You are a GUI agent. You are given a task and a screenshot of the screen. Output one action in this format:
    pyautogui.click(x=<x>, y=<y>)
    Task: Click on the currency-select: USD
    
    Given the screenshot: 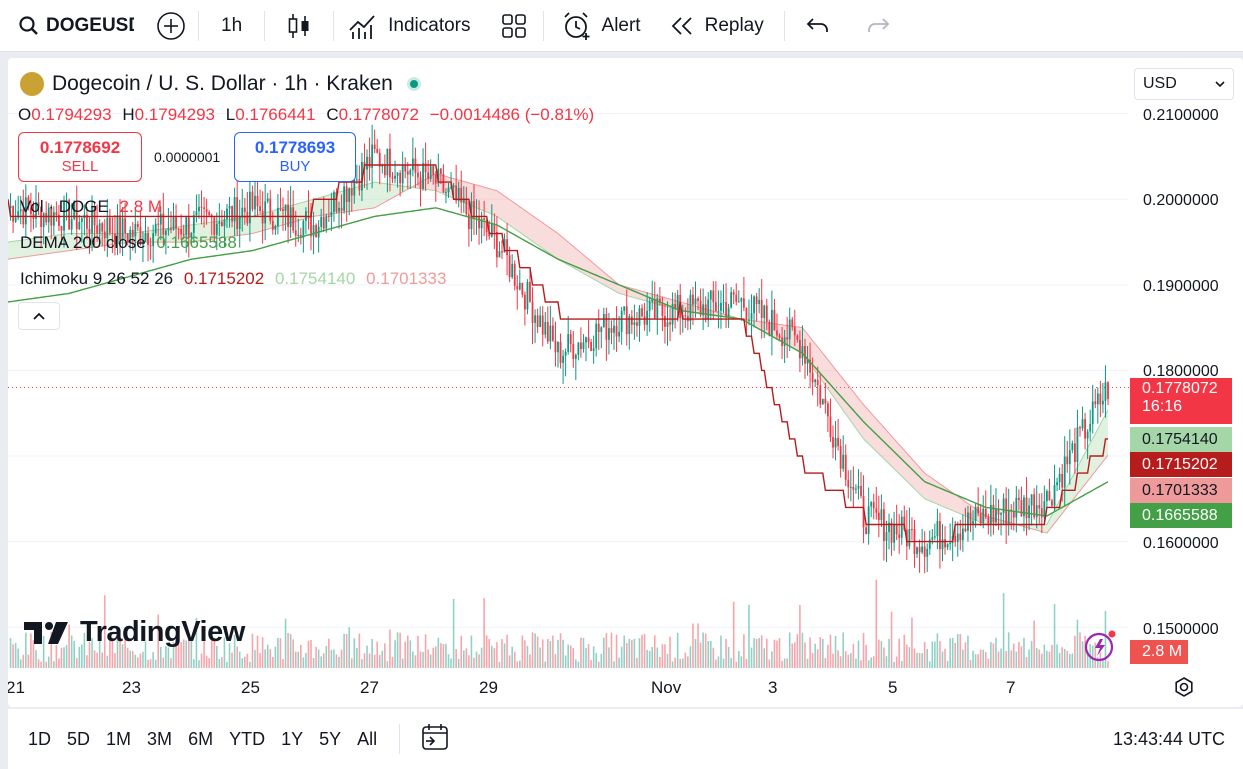 What is the action you would take?
    pyautogui.click(x=1184, y=84)
    